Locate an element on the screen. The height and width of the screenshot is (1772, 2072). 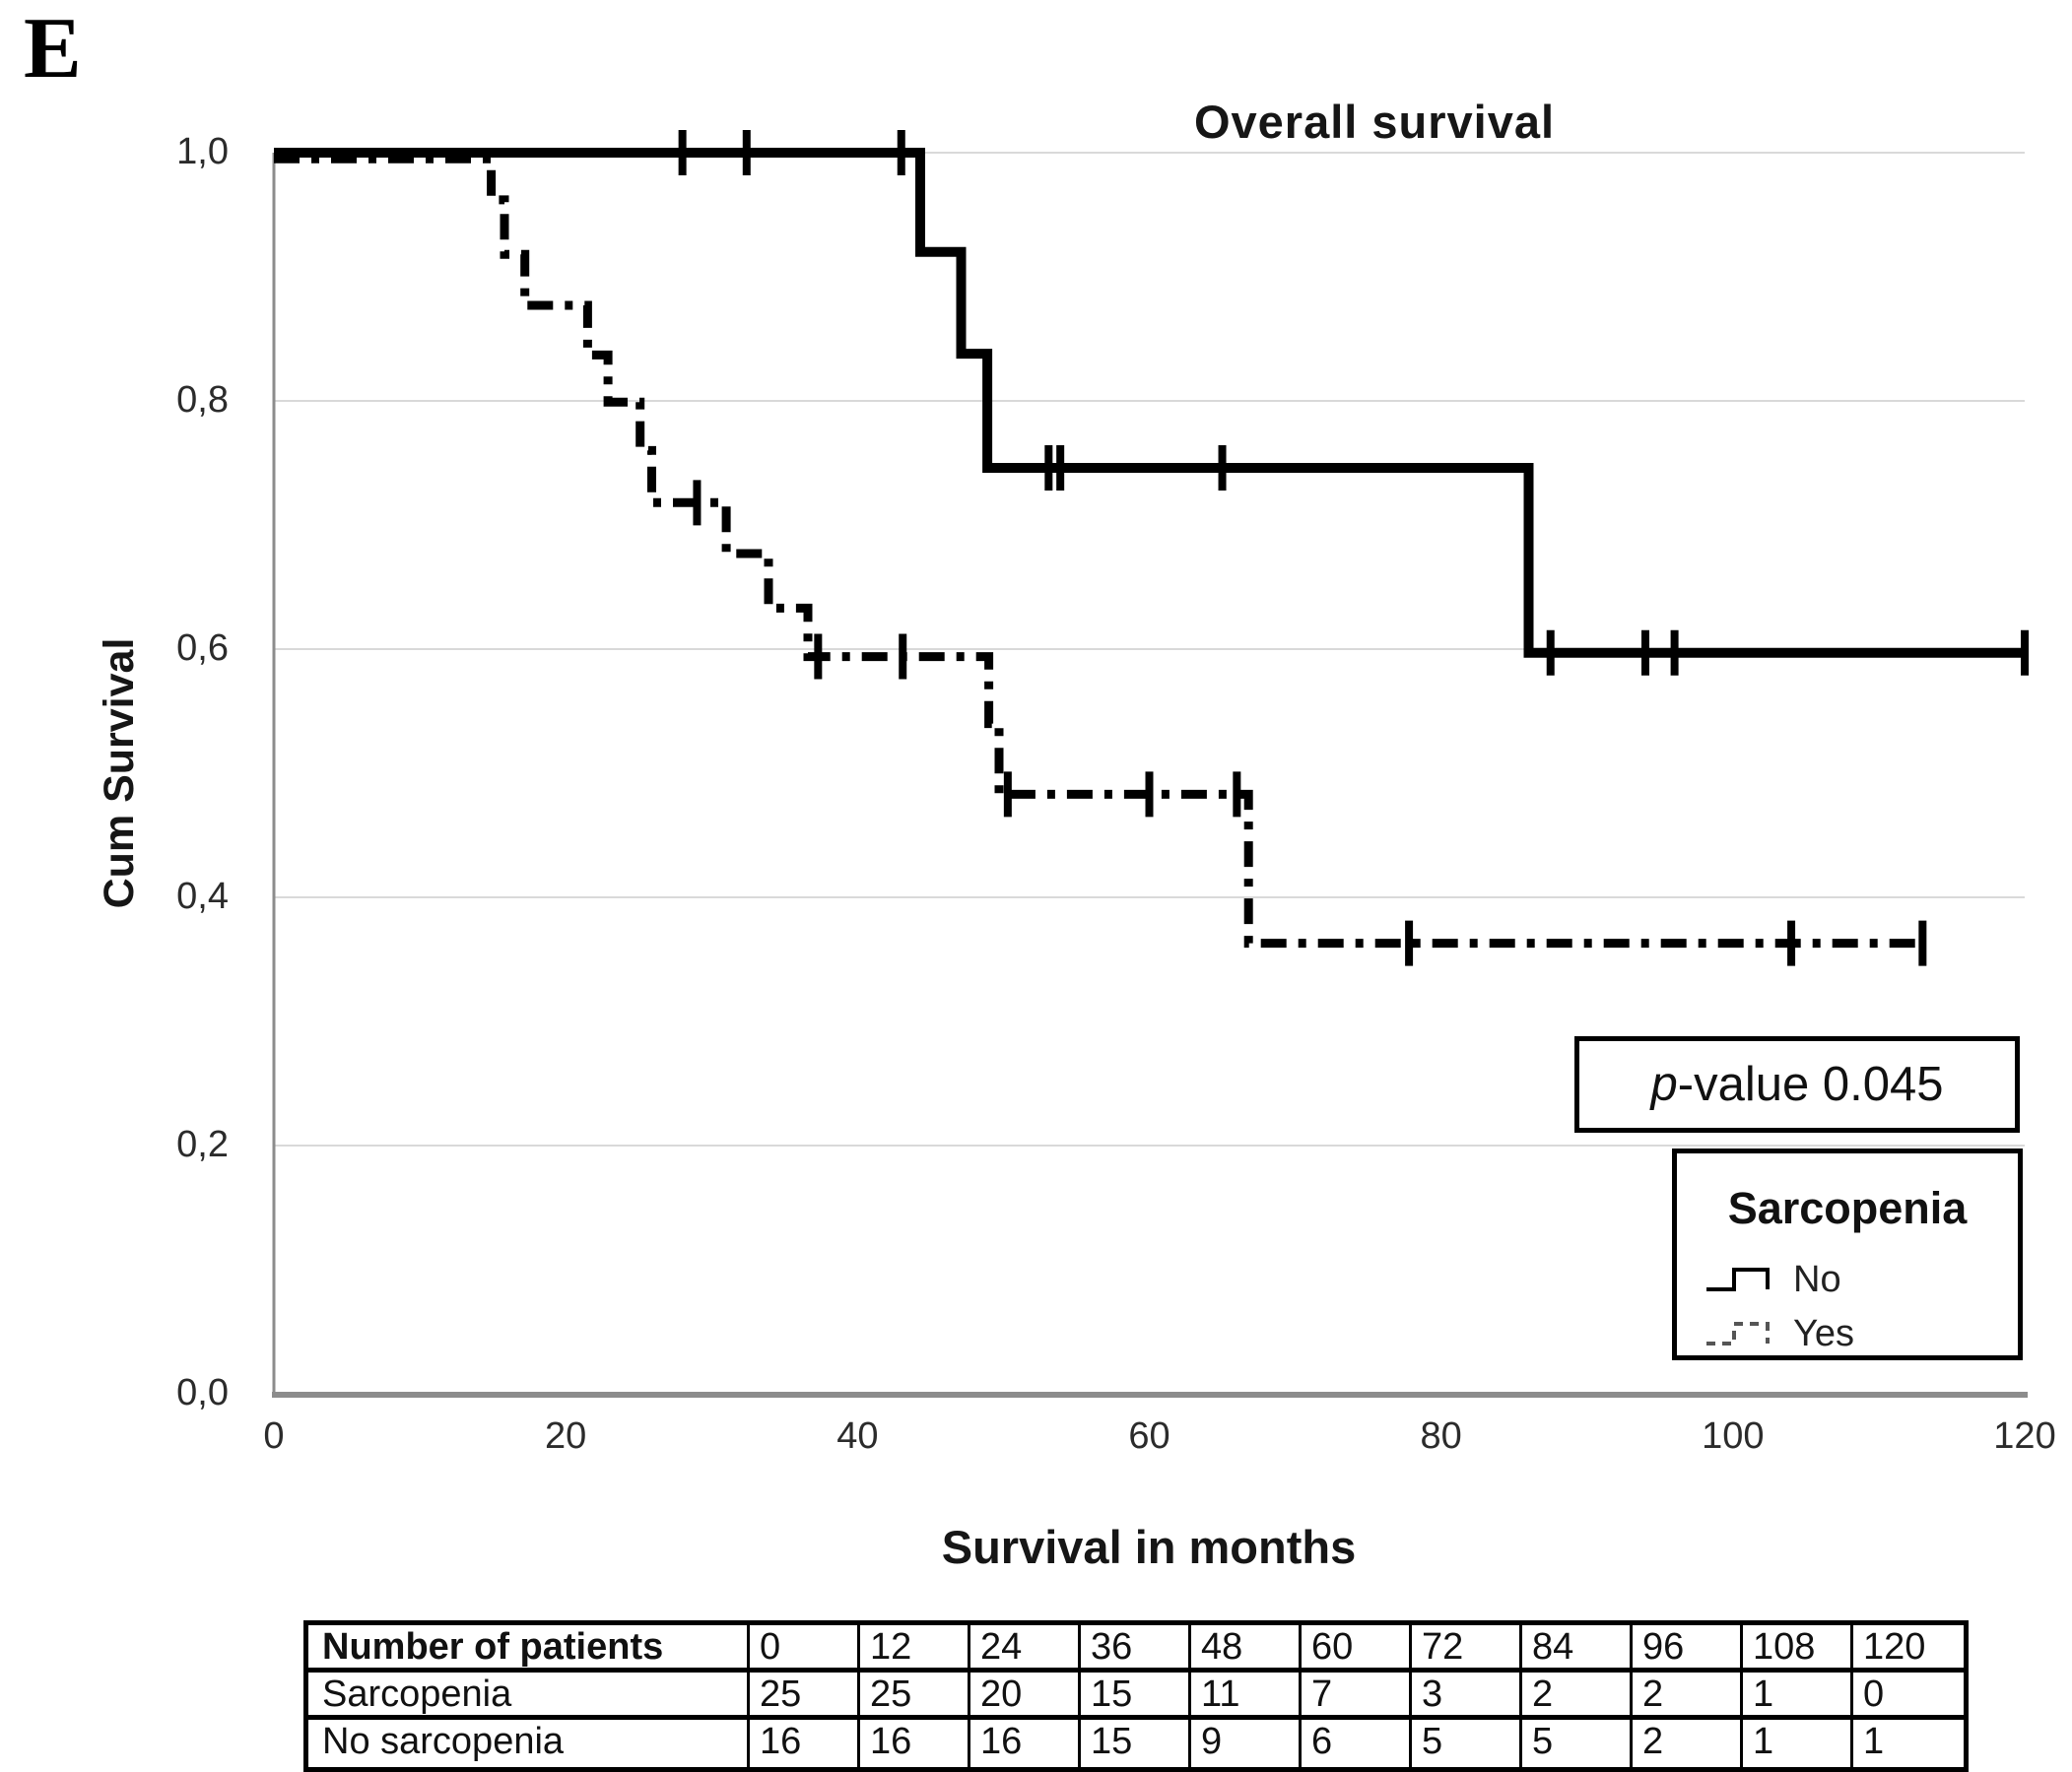
x-tick-label-100: 100 is located at coordinates (1734, 1436).